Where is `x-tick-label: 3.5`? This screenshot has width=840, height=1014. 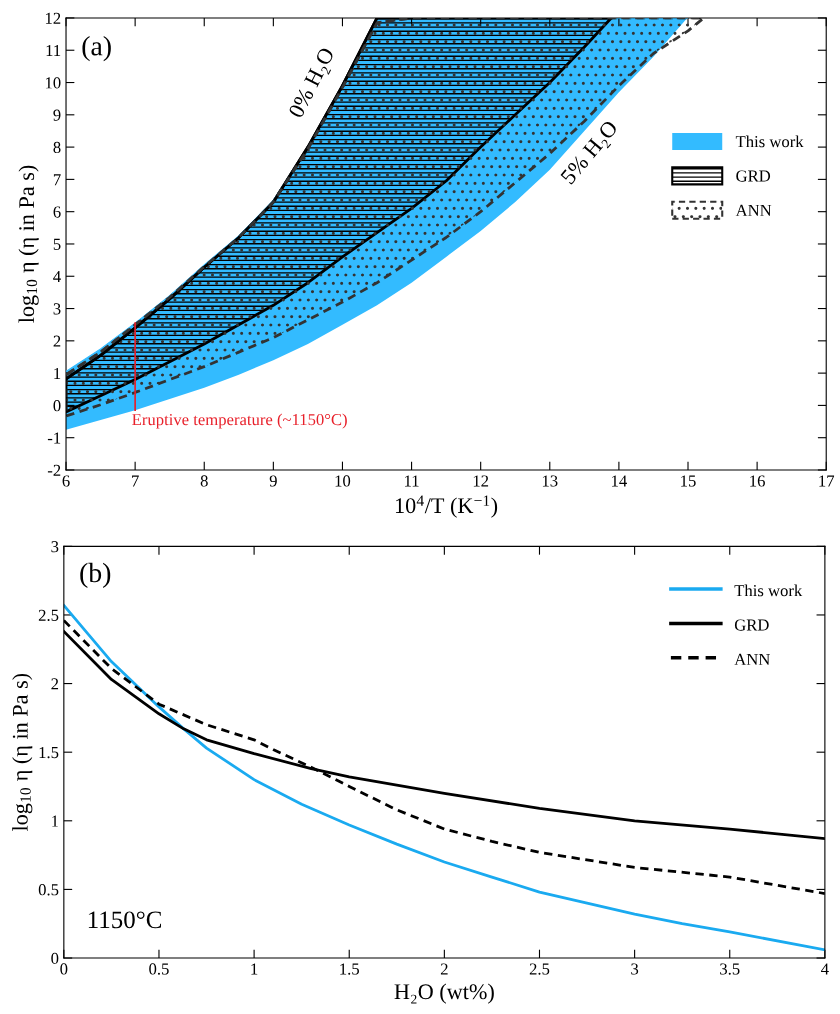 x-tick-label: 3.5 is located at coordinates (730, 969).